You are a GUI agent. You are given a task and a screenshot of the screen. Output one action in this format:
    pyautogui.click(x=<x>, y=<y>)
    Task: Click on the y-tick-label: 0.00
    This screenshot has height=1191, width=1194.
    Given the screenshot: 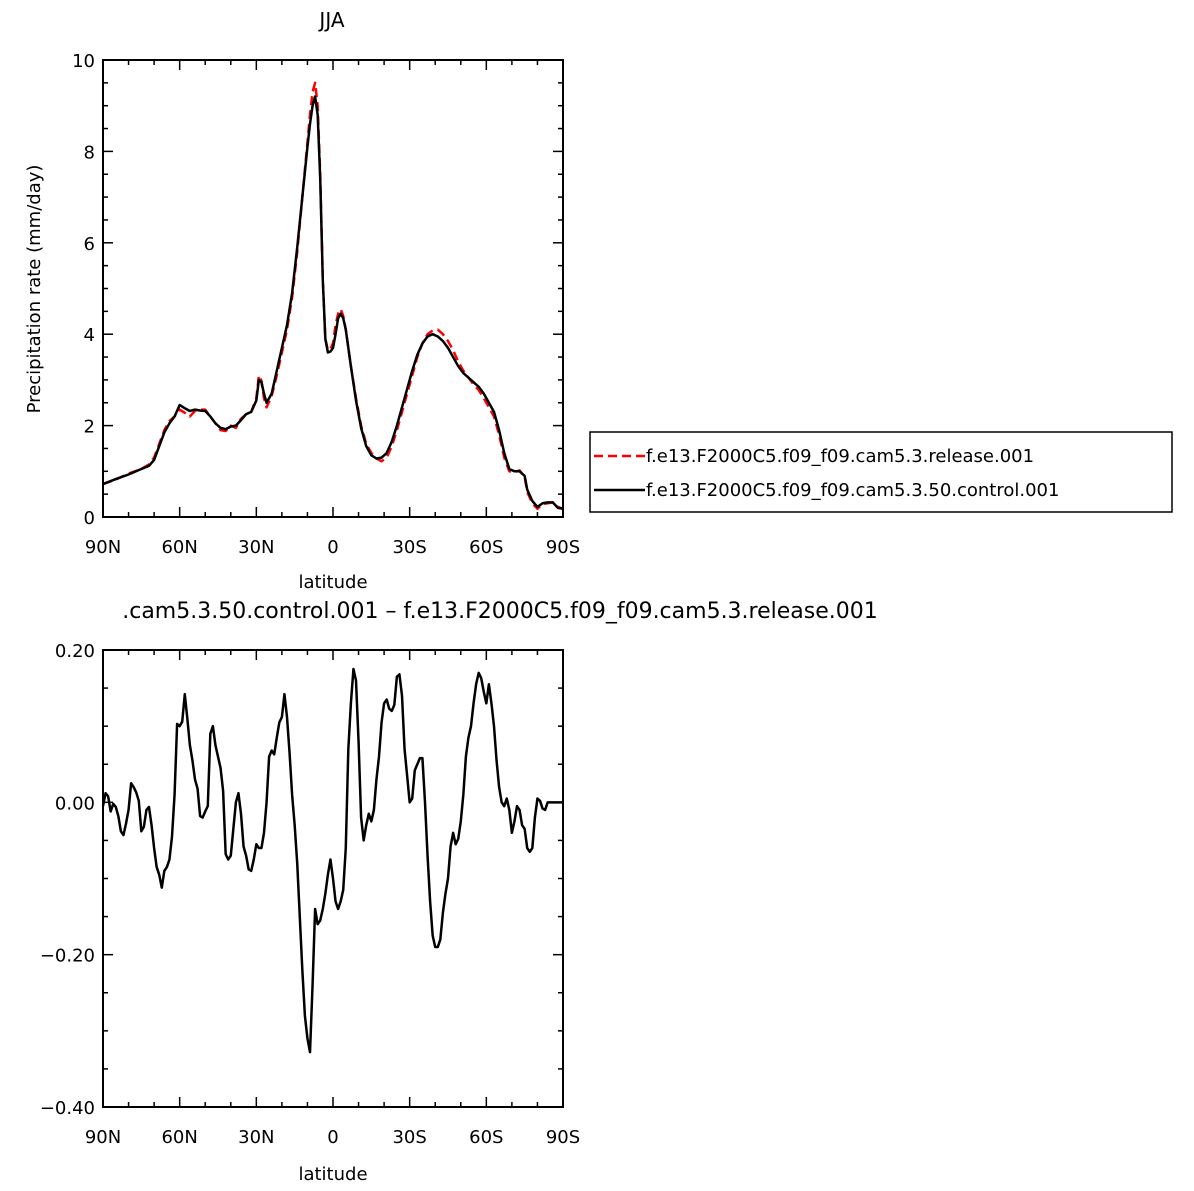 What is the action you would take?
    pyautogui.click(x=75, y=803)
    